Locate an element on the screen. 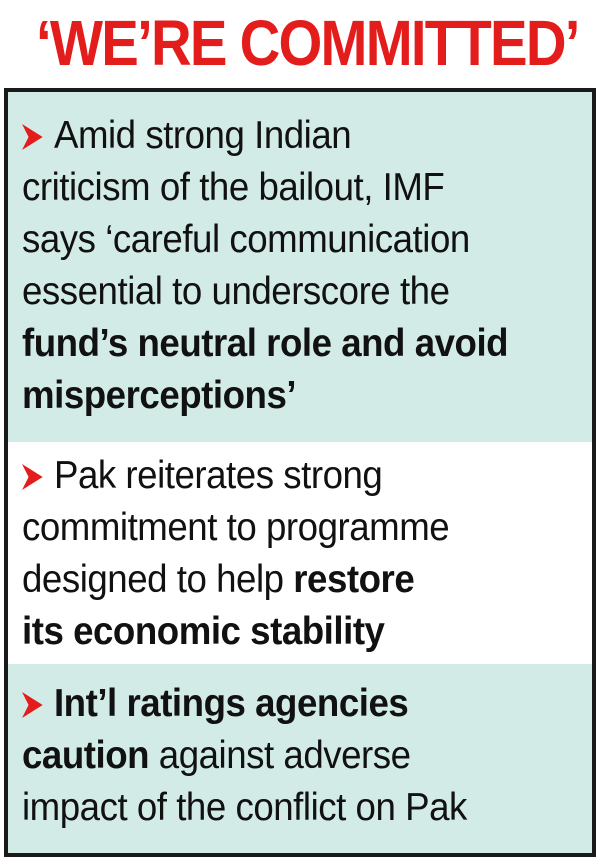 Image resolution: width=600 pixels, height=861 pixels. point-2-line-1: Pak reiterates strong is located at coordinates (286, 476).